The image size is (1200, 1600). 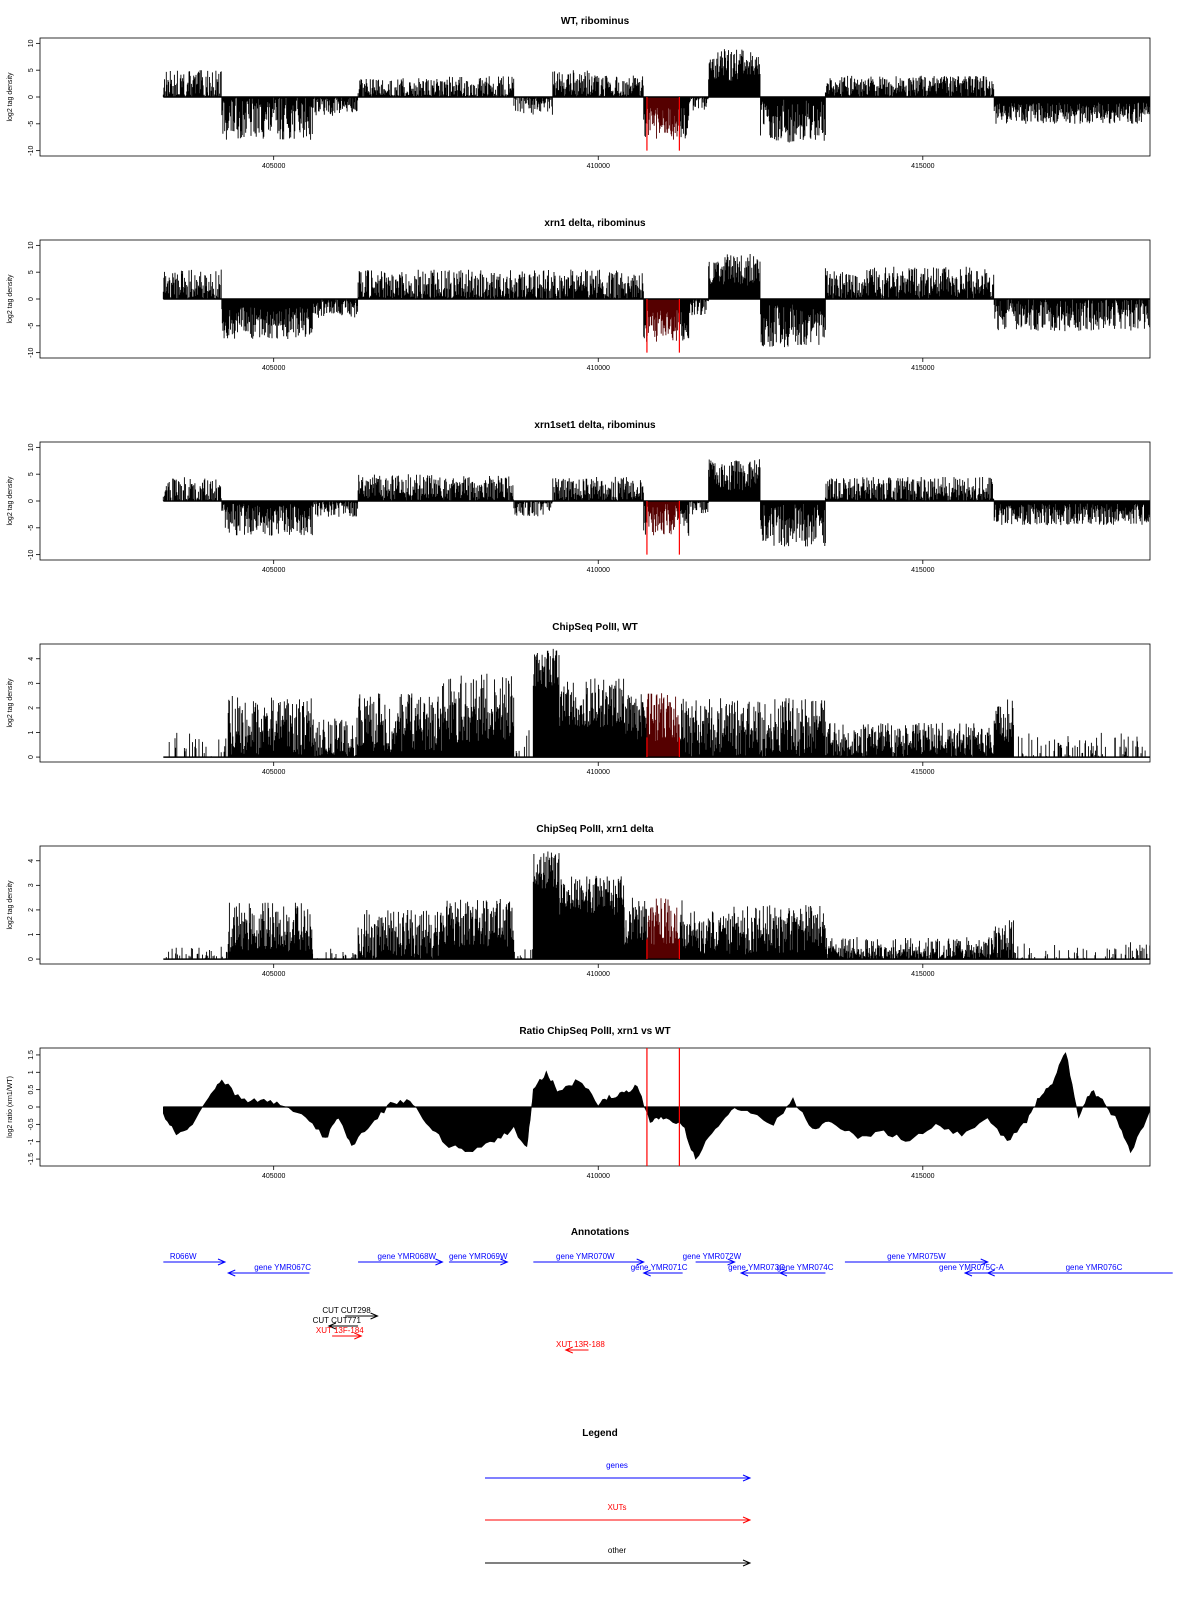 What do you see at coordinates (805, 1270) in the screenshot?
I see `feature-gene: gene YMR074C` at bounding box center [805, 1270].